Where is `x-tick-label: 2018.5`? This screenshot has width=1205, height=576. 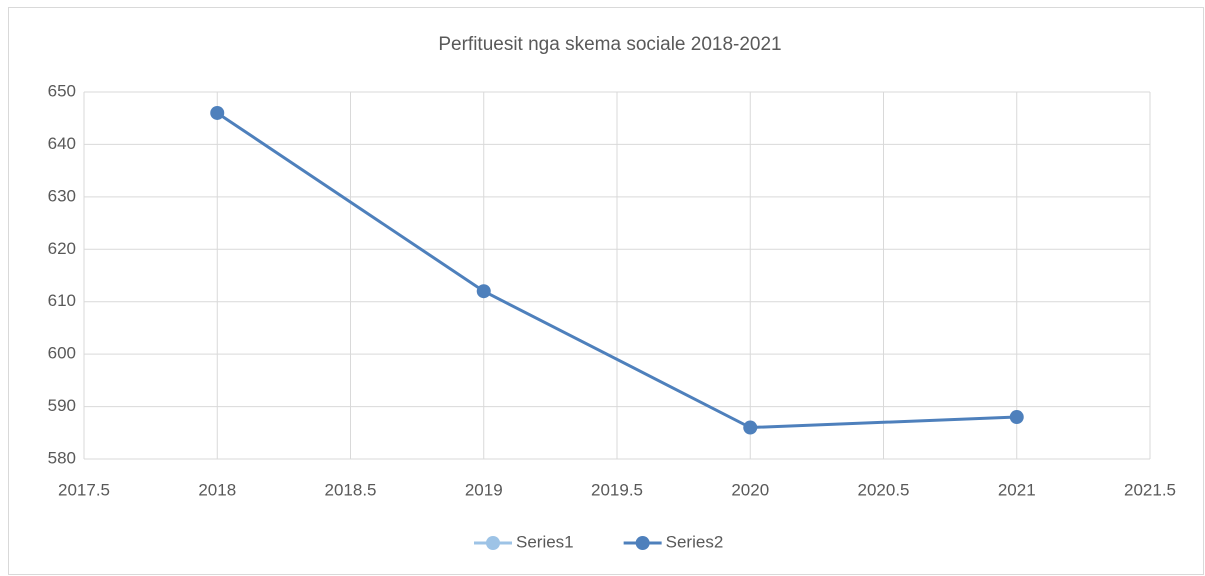 x-tick-label: 2018.5 is located at coordinates (351, 489).